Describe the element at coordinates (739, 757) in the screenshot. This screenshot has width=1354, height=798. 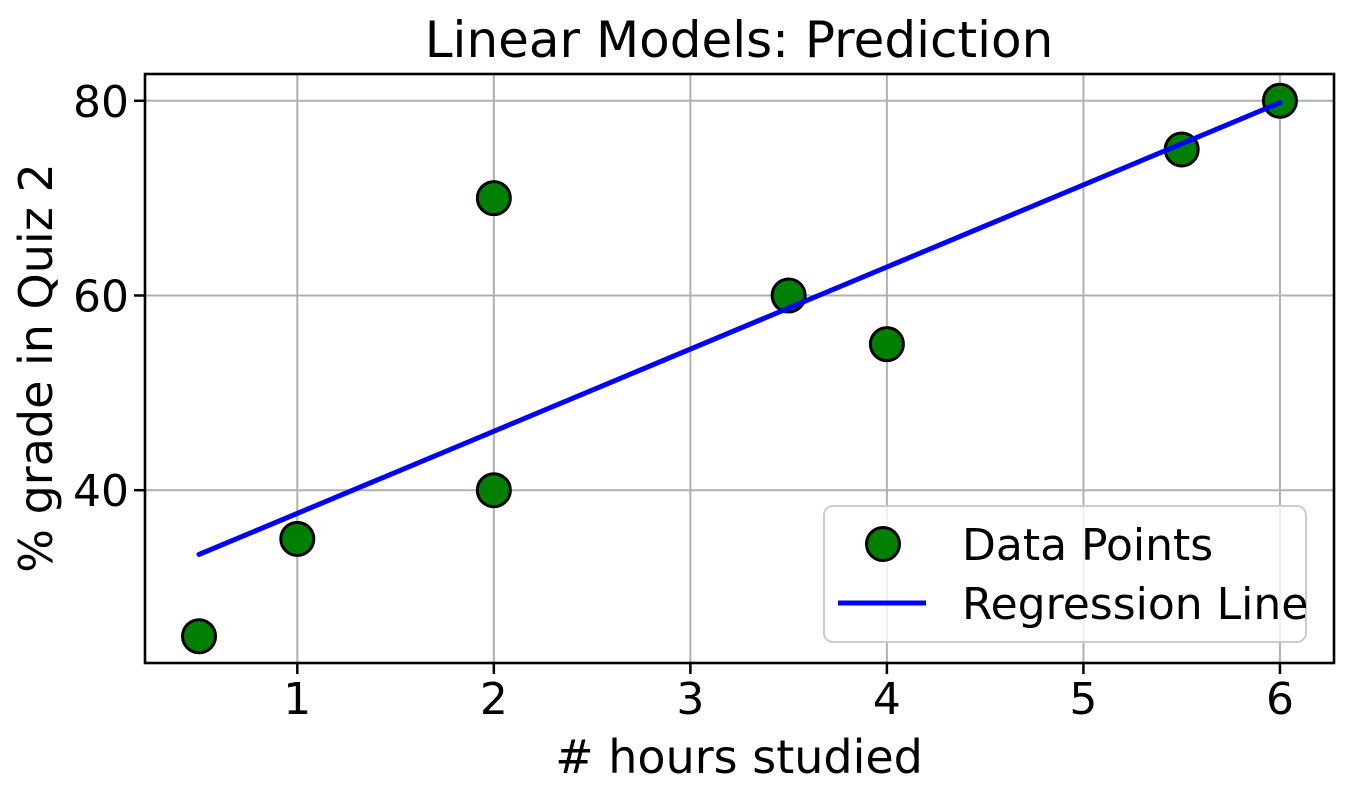
I see `x-axis-label: # hours studied` at that location.